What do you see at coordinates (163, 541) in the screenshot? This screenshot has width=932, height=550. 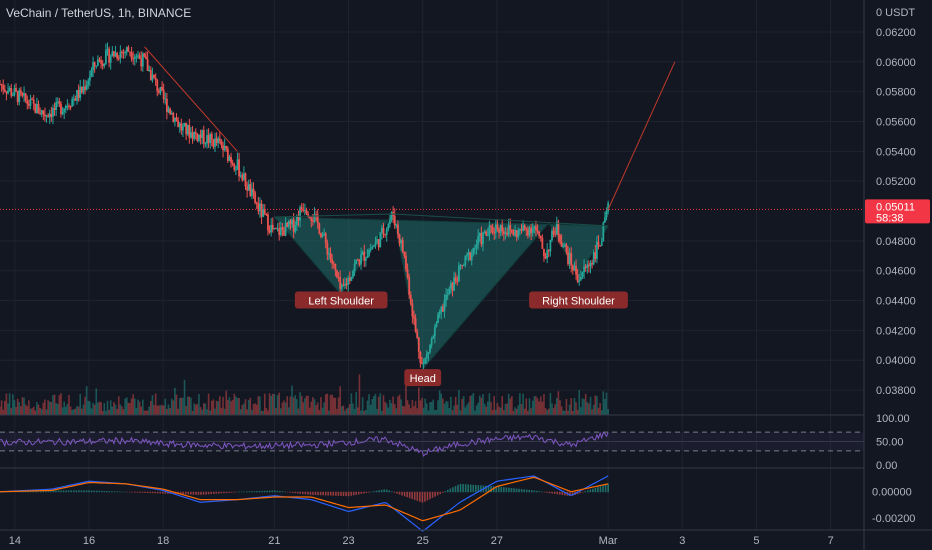 I see `time-tick-label: 18` at bounding box center [163, 541].